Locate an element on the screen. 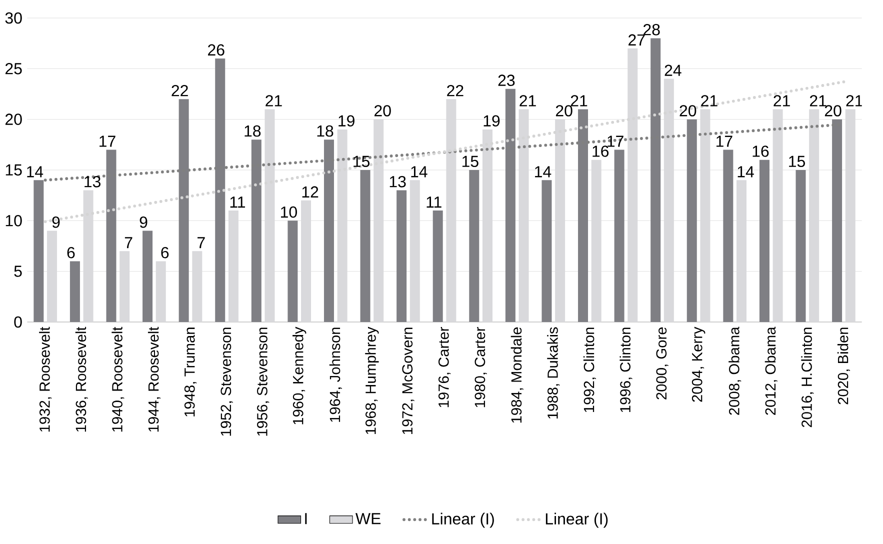 The width and height of the screenshot is (883, 544). x-tick-label: 1996, Clinton is located at coordinates (626, 370).